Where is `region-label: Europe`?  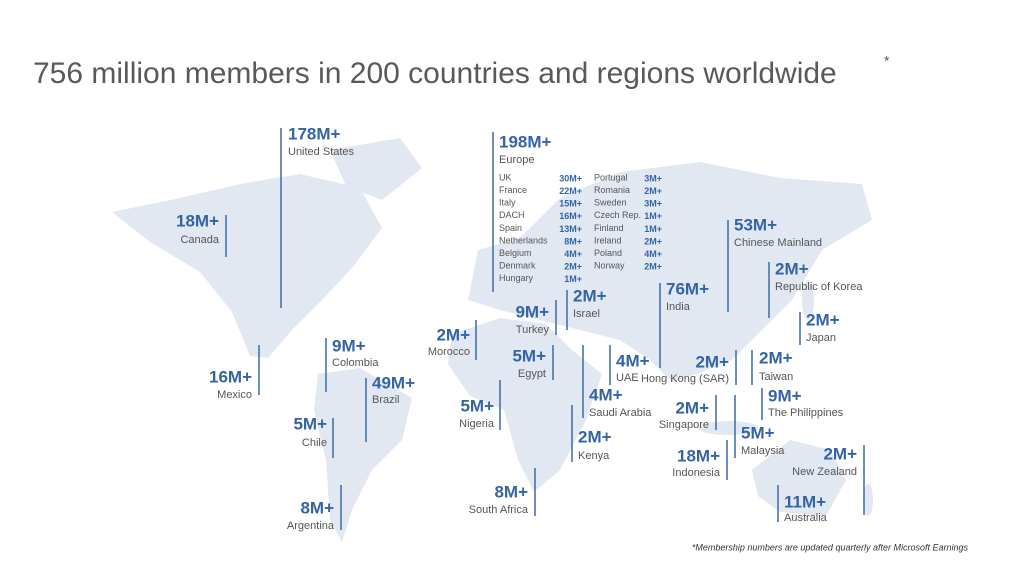 region-label: Europe is located at coordinates (516, 160).